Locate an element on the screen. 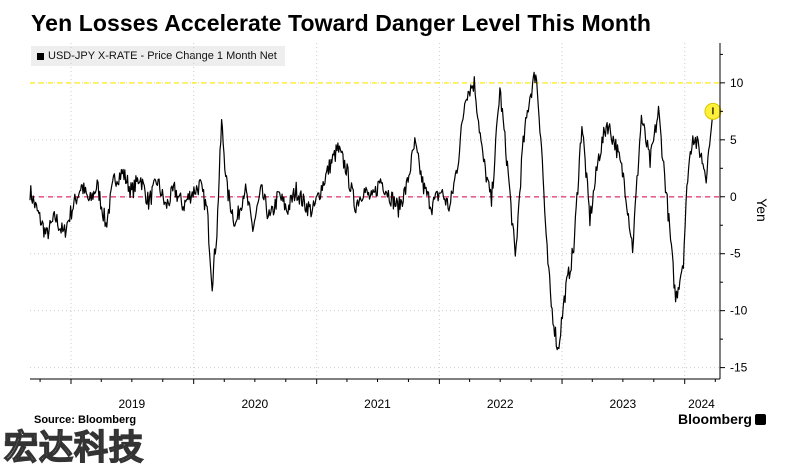  x-tick-label: 2021 is located at coordinates (377, 404).